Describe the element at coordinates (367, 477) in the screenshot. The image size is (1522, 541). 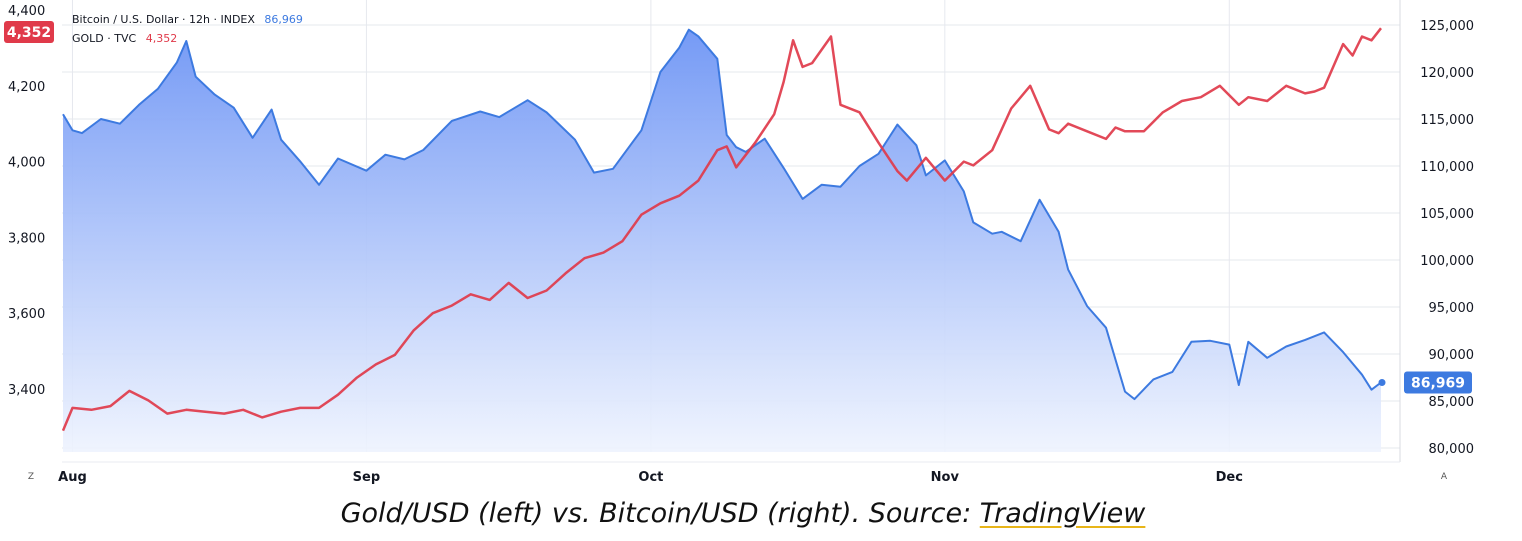
I see `time-tick-label: Sep` at that location.